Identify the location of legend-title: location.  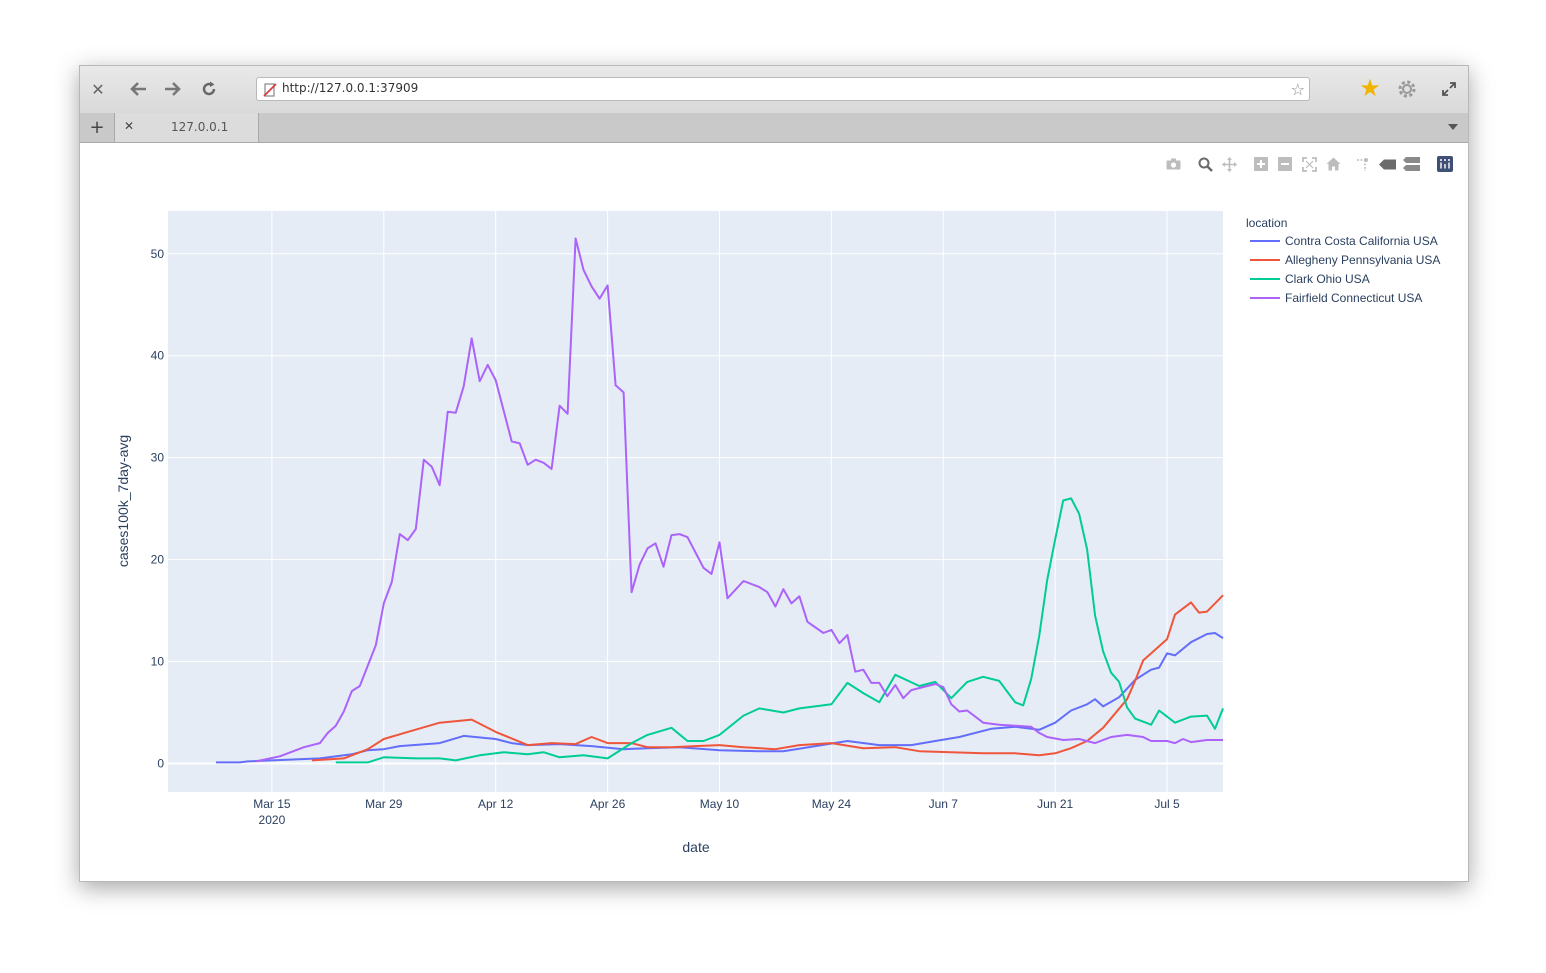
(1266, 223).